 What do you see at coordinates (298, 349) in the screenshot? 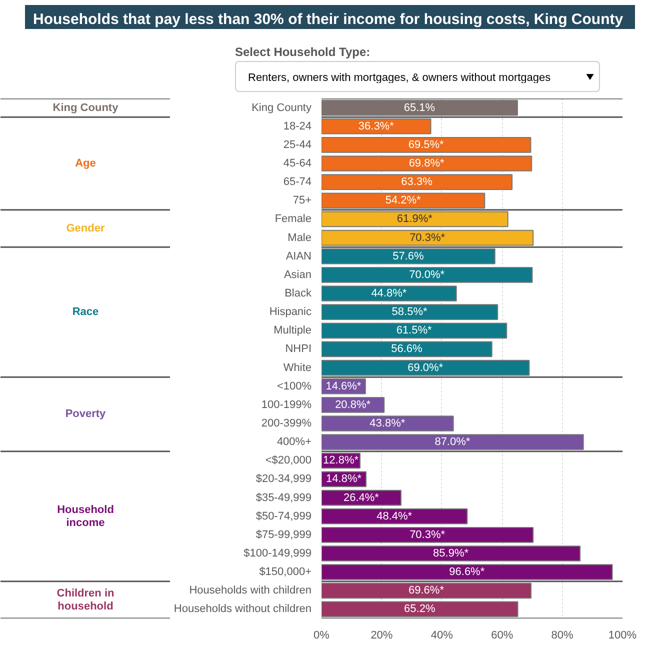
I see `y-tick-label: NHPI` at bounding box center [298, 349].